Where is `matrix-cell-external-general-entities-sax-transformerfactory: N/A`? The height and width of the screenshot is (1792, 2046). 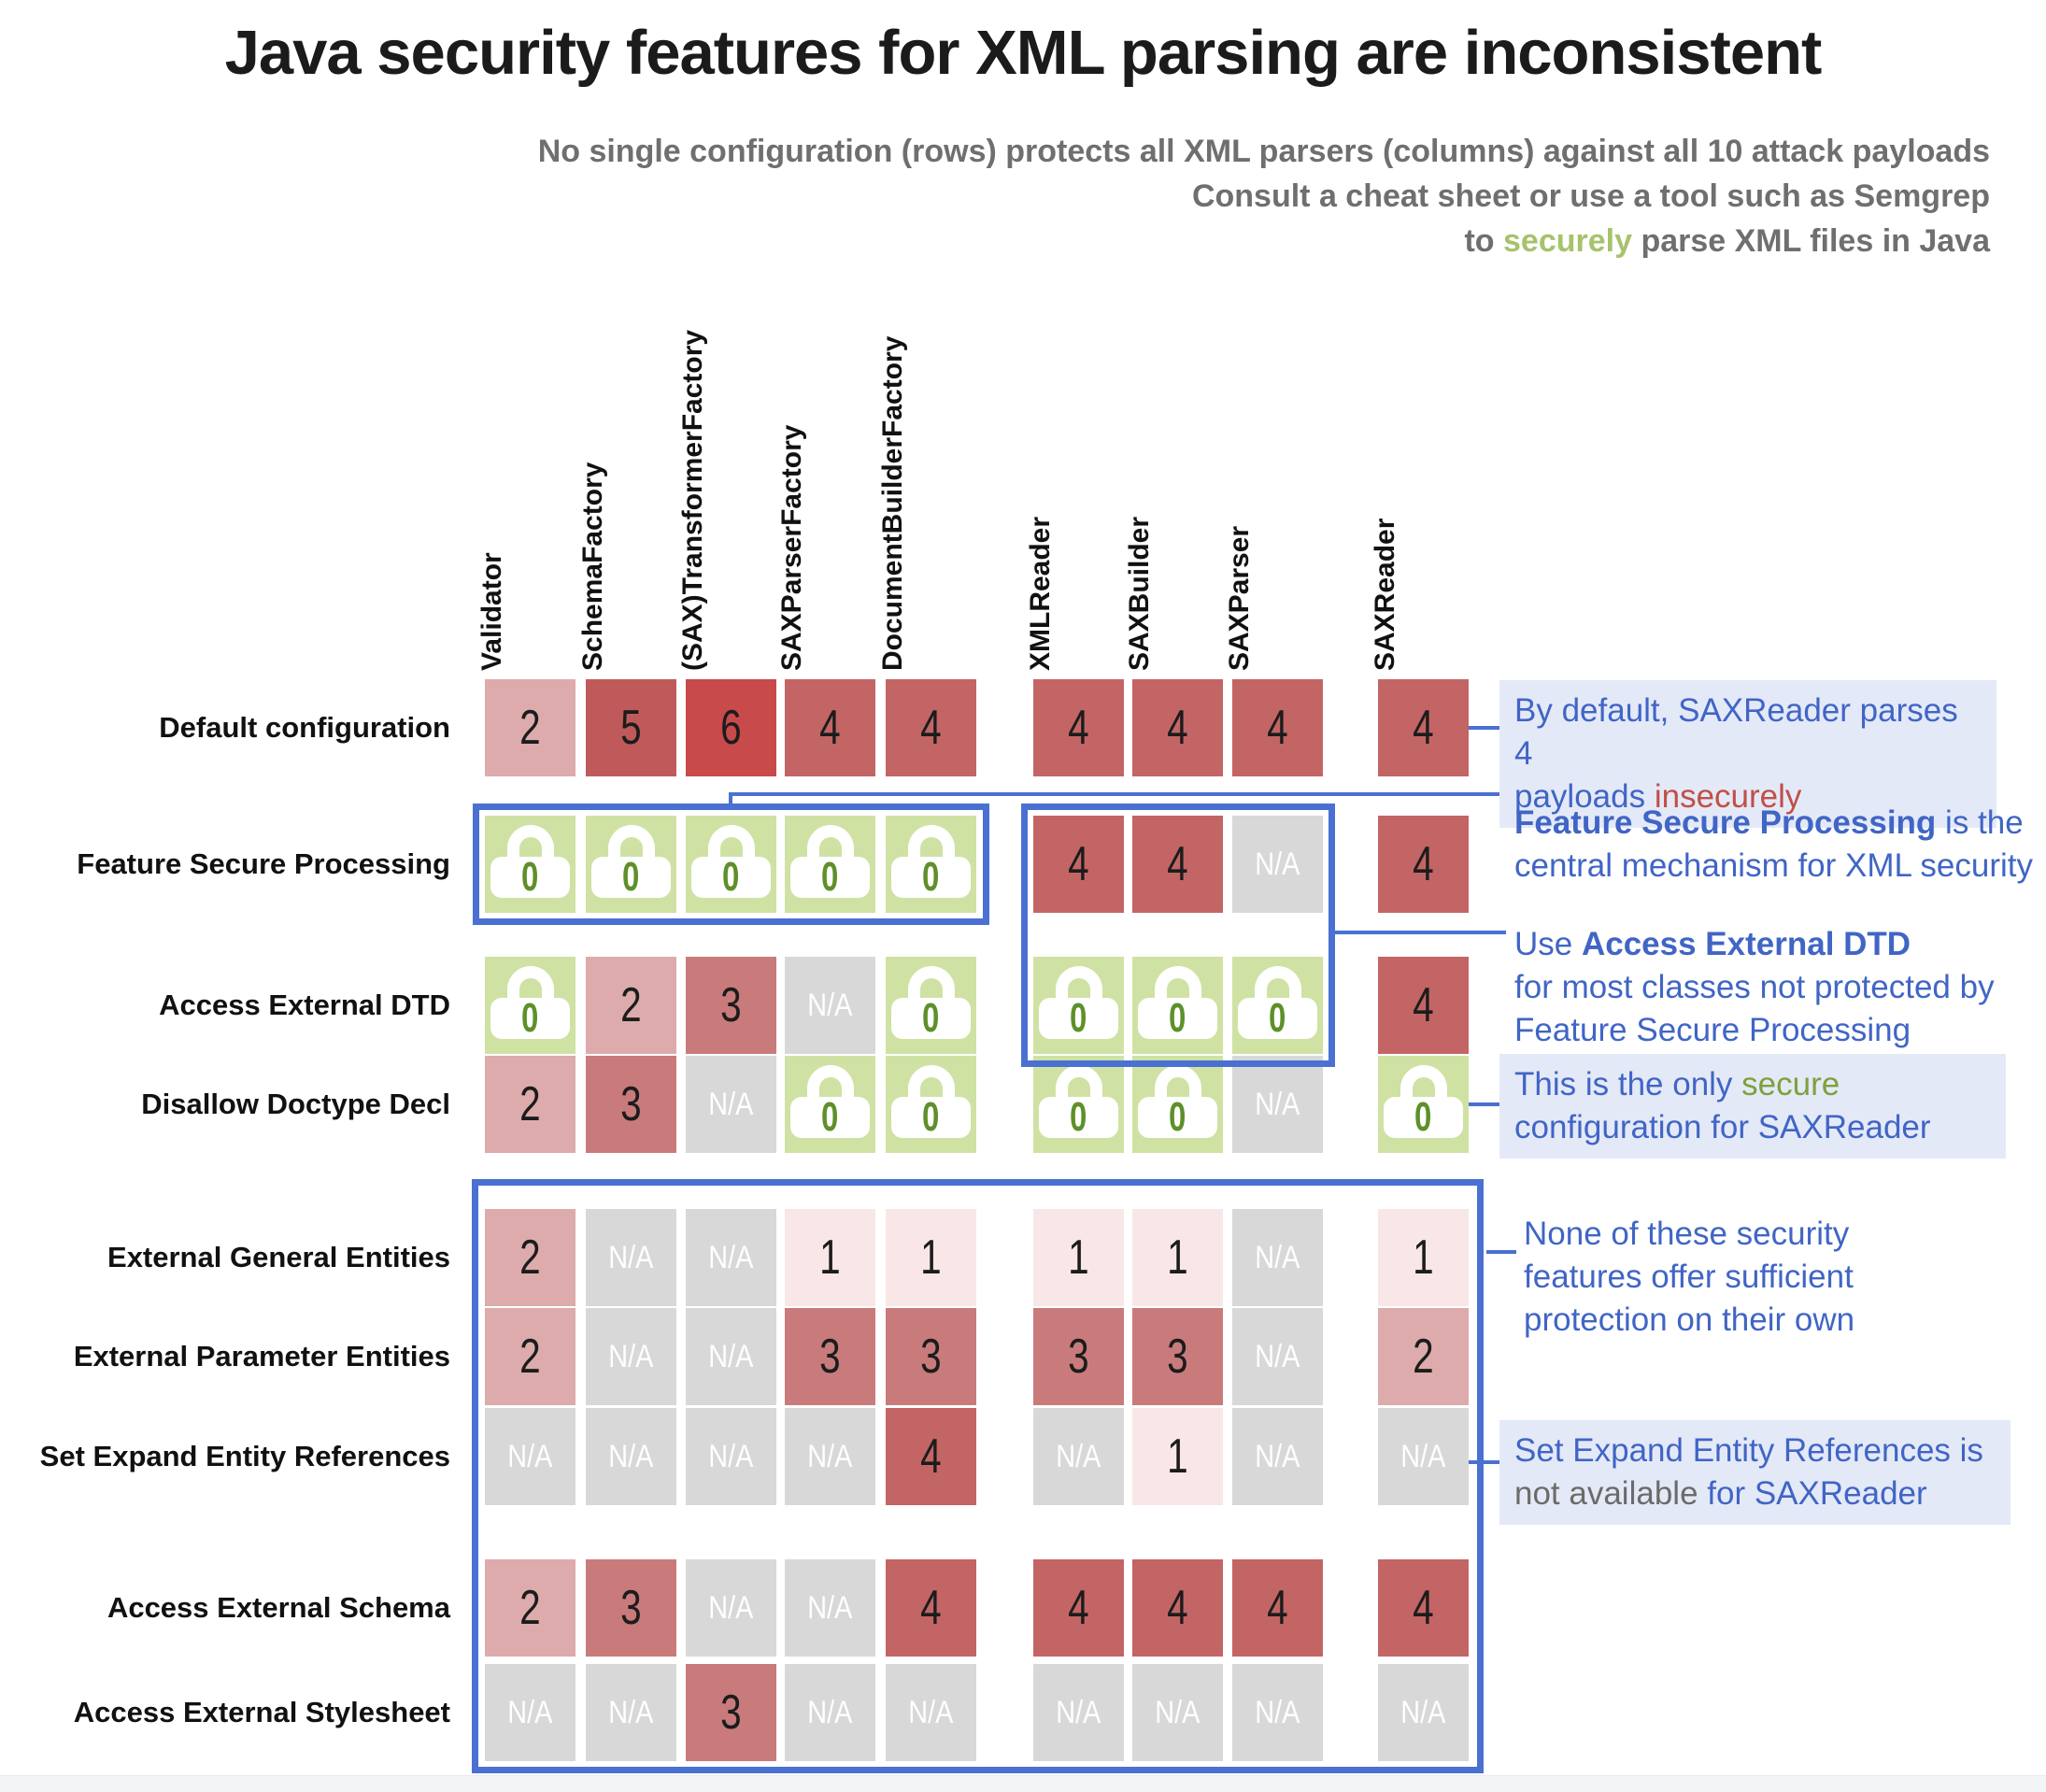 matrix-cell-external-general-entities-sax-transformerfactory: N/A is located at coordinates (731, 1257).